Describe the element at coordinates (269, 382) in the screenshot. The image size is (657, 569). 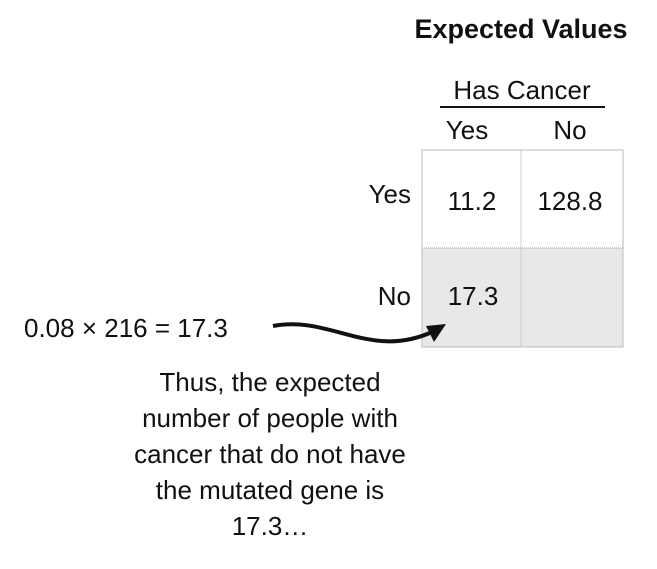
I see `explanation-line: Thus, the expected` at that location.